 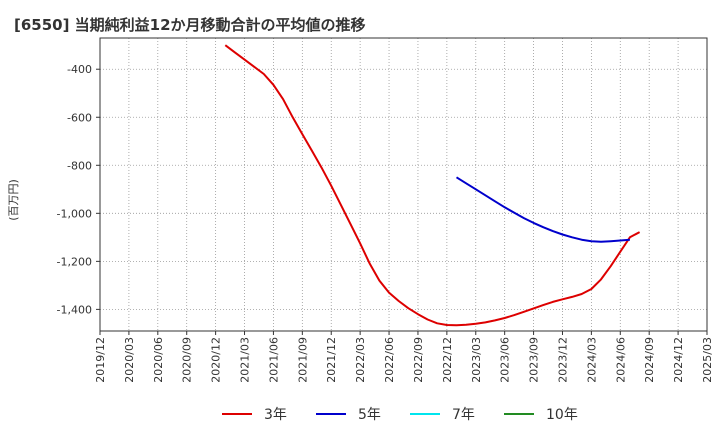 I want to click on x-tick-label: 2019/12, so click(x=100, y=360).